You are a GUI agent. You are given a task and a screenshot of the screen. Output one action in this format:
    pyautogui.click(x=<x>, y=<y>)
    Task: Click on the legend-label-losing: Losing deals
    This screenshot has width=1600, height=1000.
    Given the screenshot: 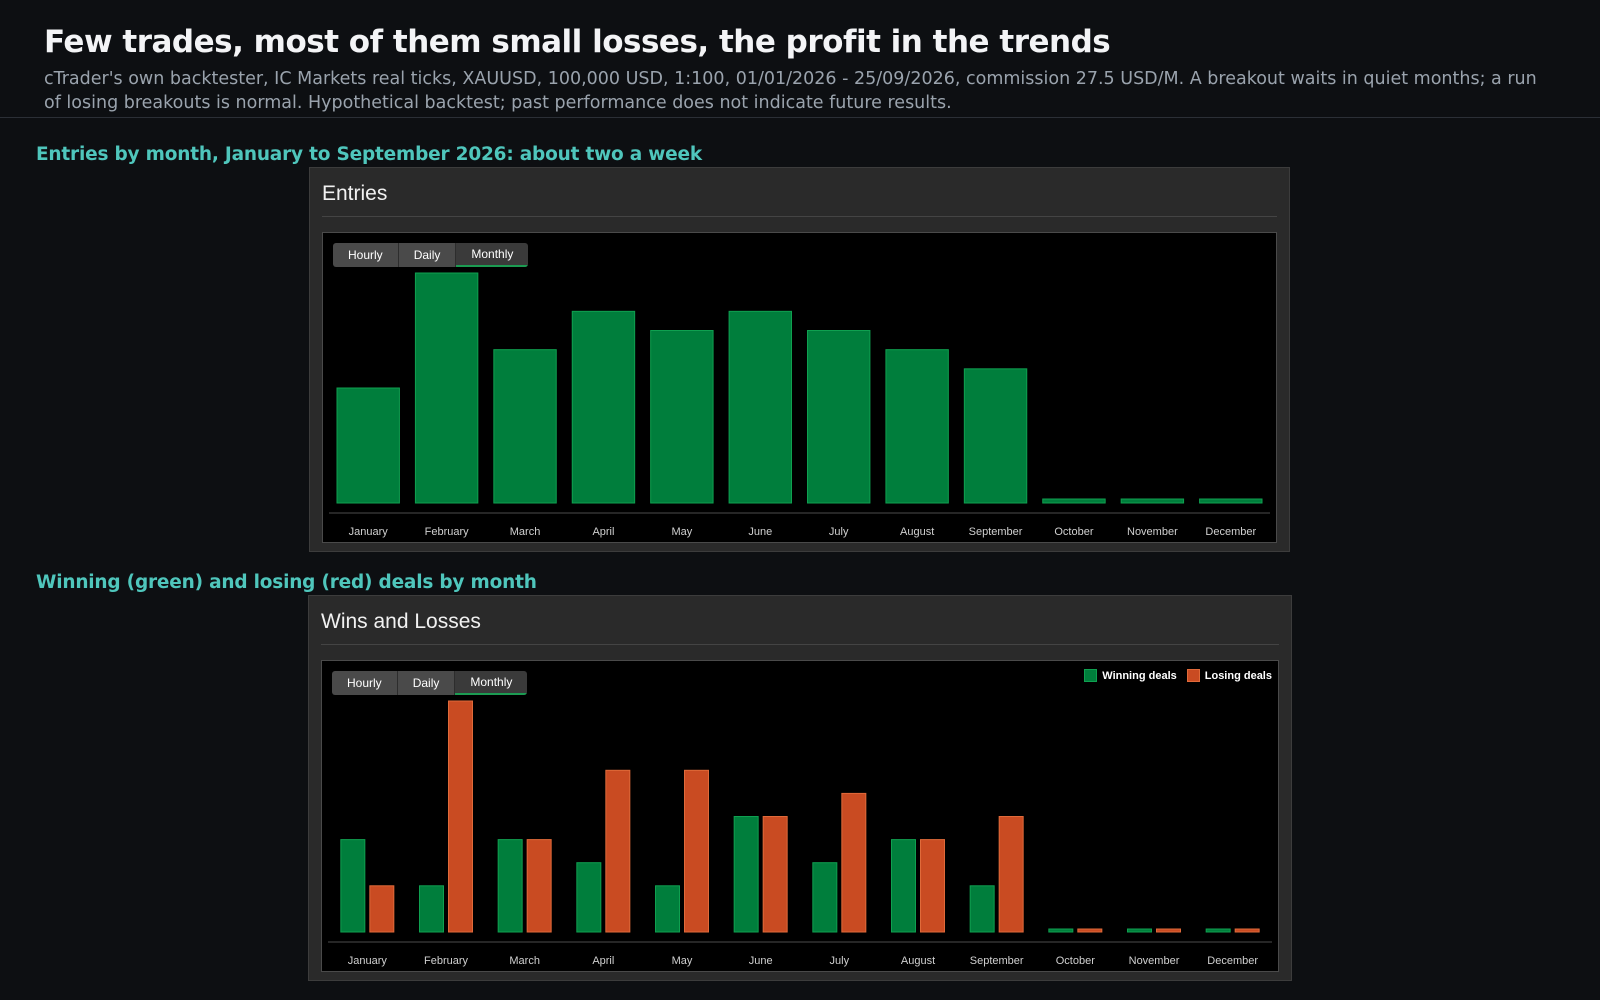 What is the action you would take?
    pyautogui.click(x=1238, y=675)
    